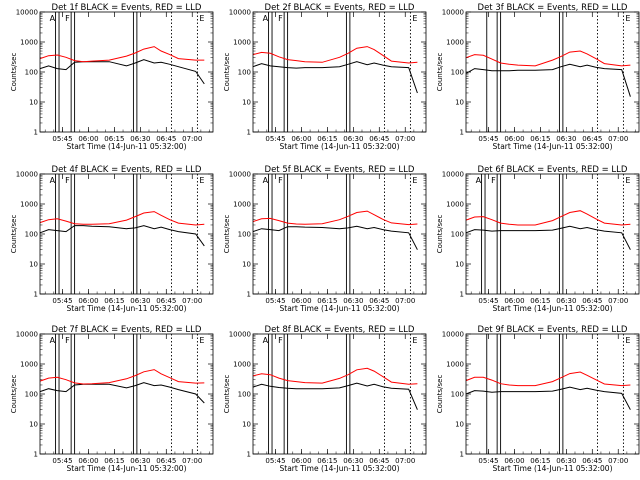  What do you see at coordinates (340, 330) in the screenshot?
I see `panel-title: Det 8f BLACK = Events, RED = LLD` at bounding box center [340, 330].